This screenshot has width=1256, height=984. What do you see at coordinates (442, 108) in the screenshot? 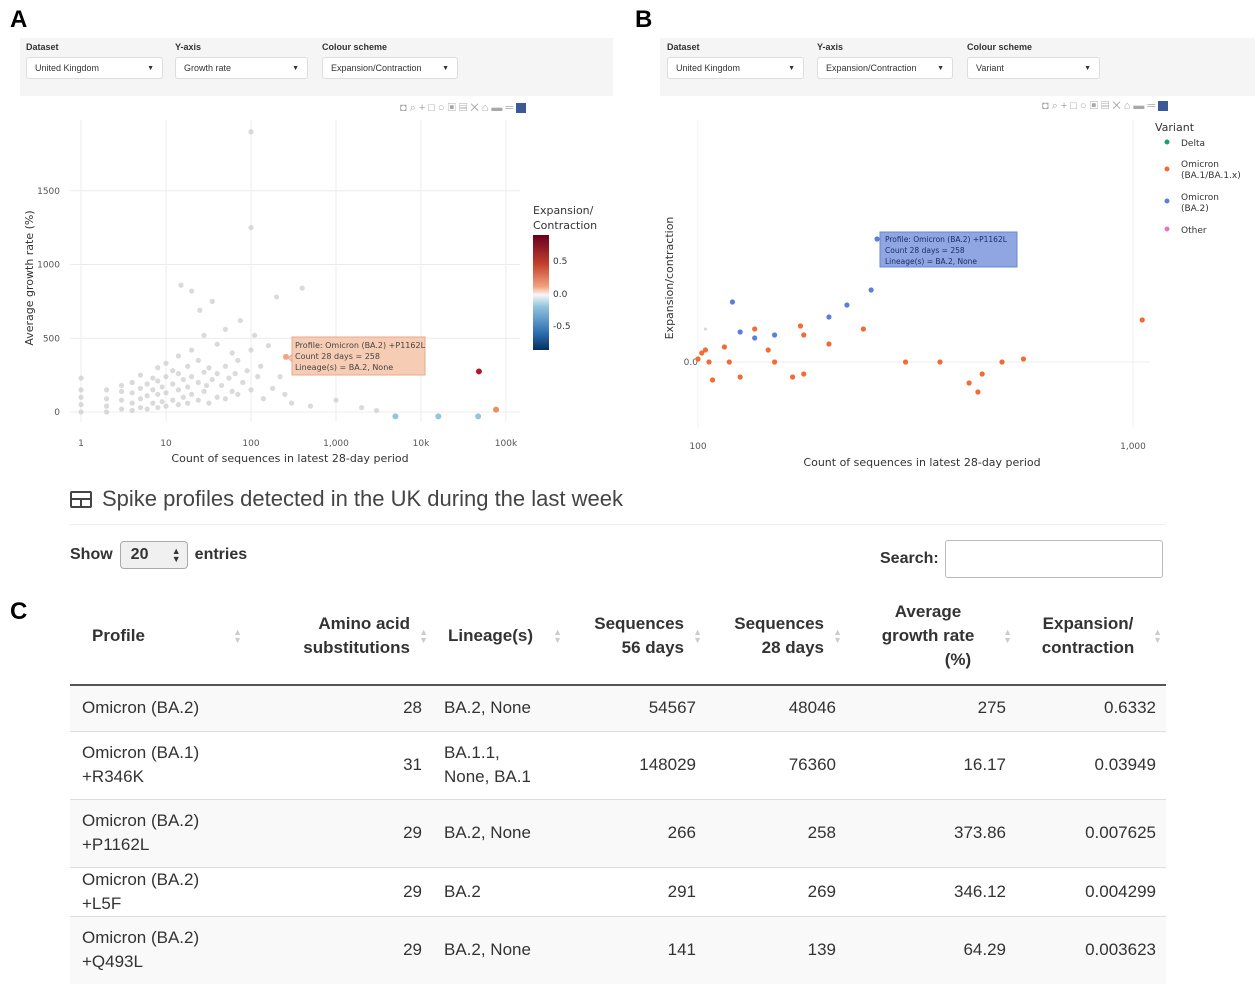
I see `lasso-icon: ○` at bounding box center [442, 108].